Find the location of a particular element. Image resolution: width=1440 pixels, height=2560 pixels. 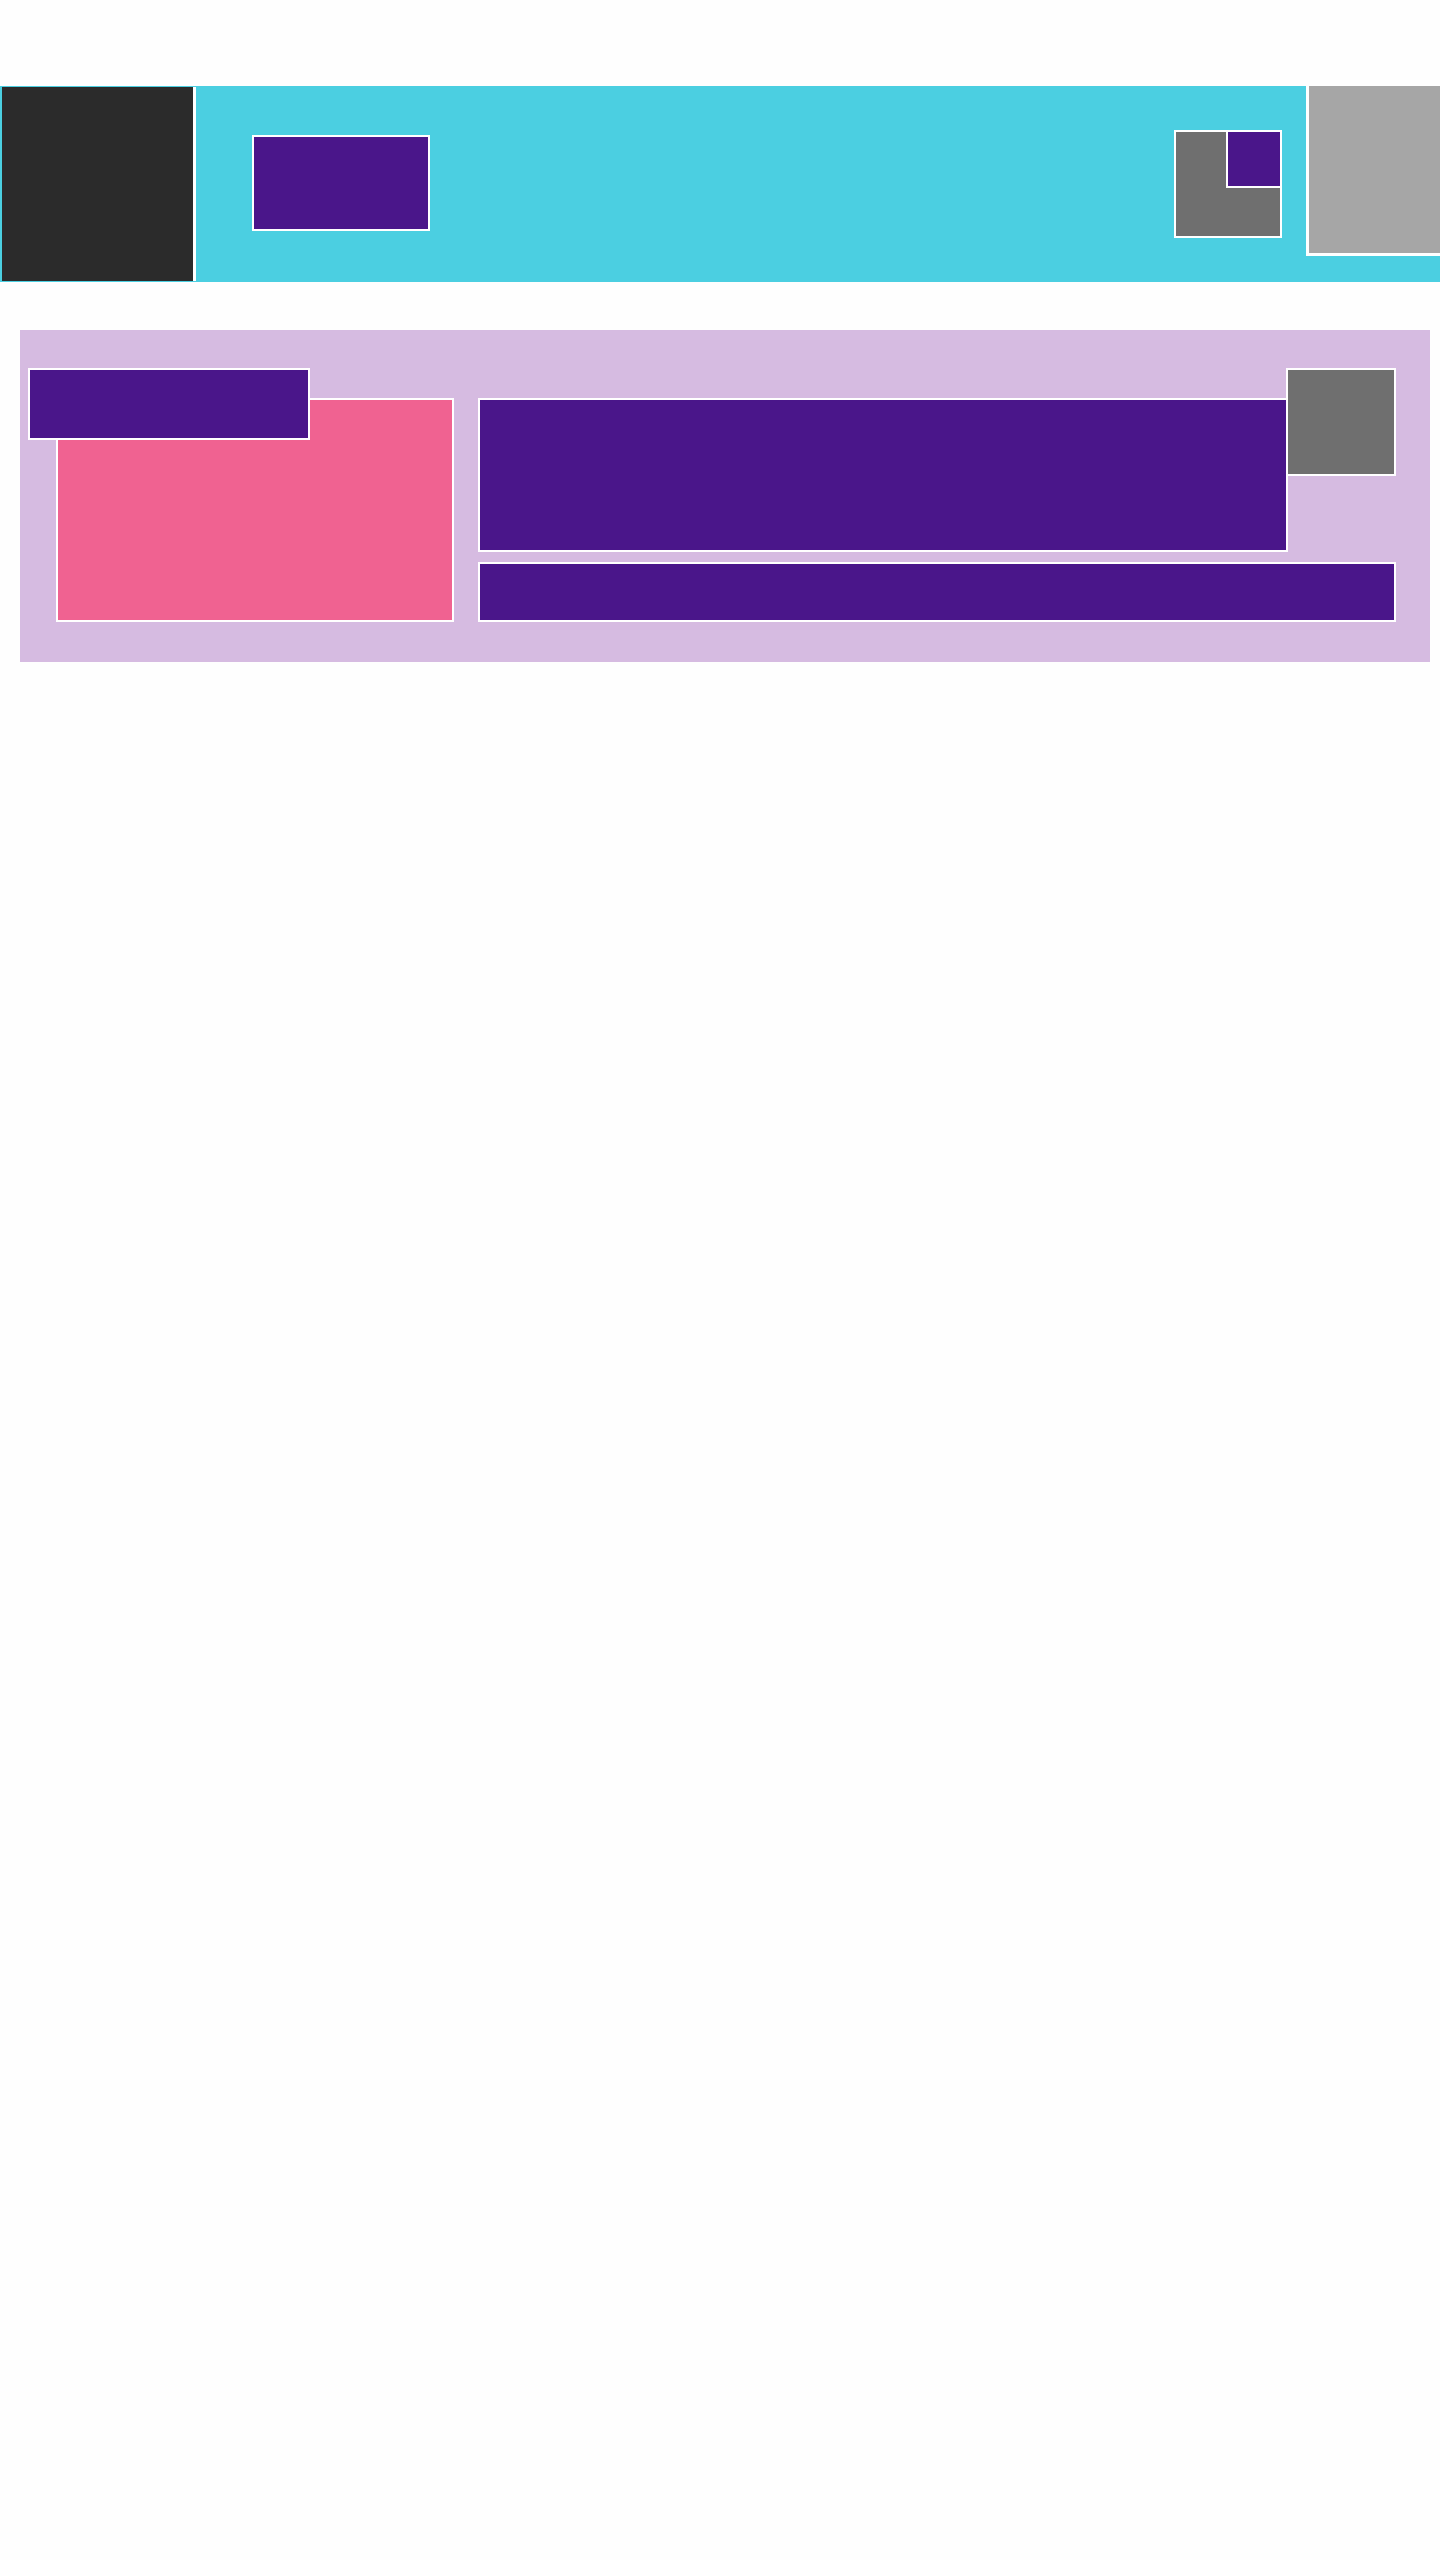

card-label-box is located at coordinates (169, 404).